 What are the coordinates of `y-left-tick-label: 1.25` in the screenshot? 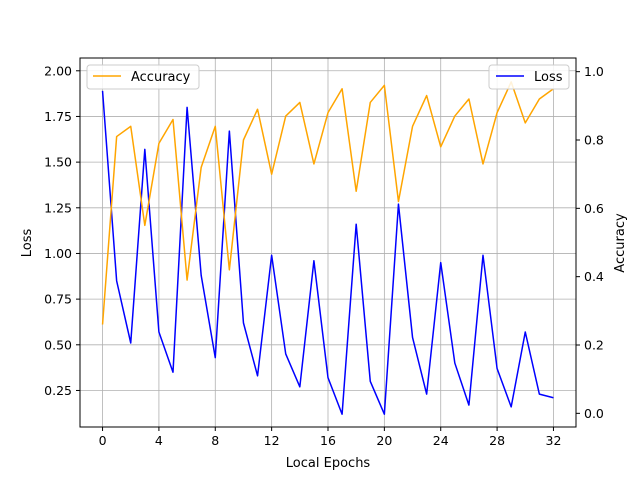 It's located at (58, 207).